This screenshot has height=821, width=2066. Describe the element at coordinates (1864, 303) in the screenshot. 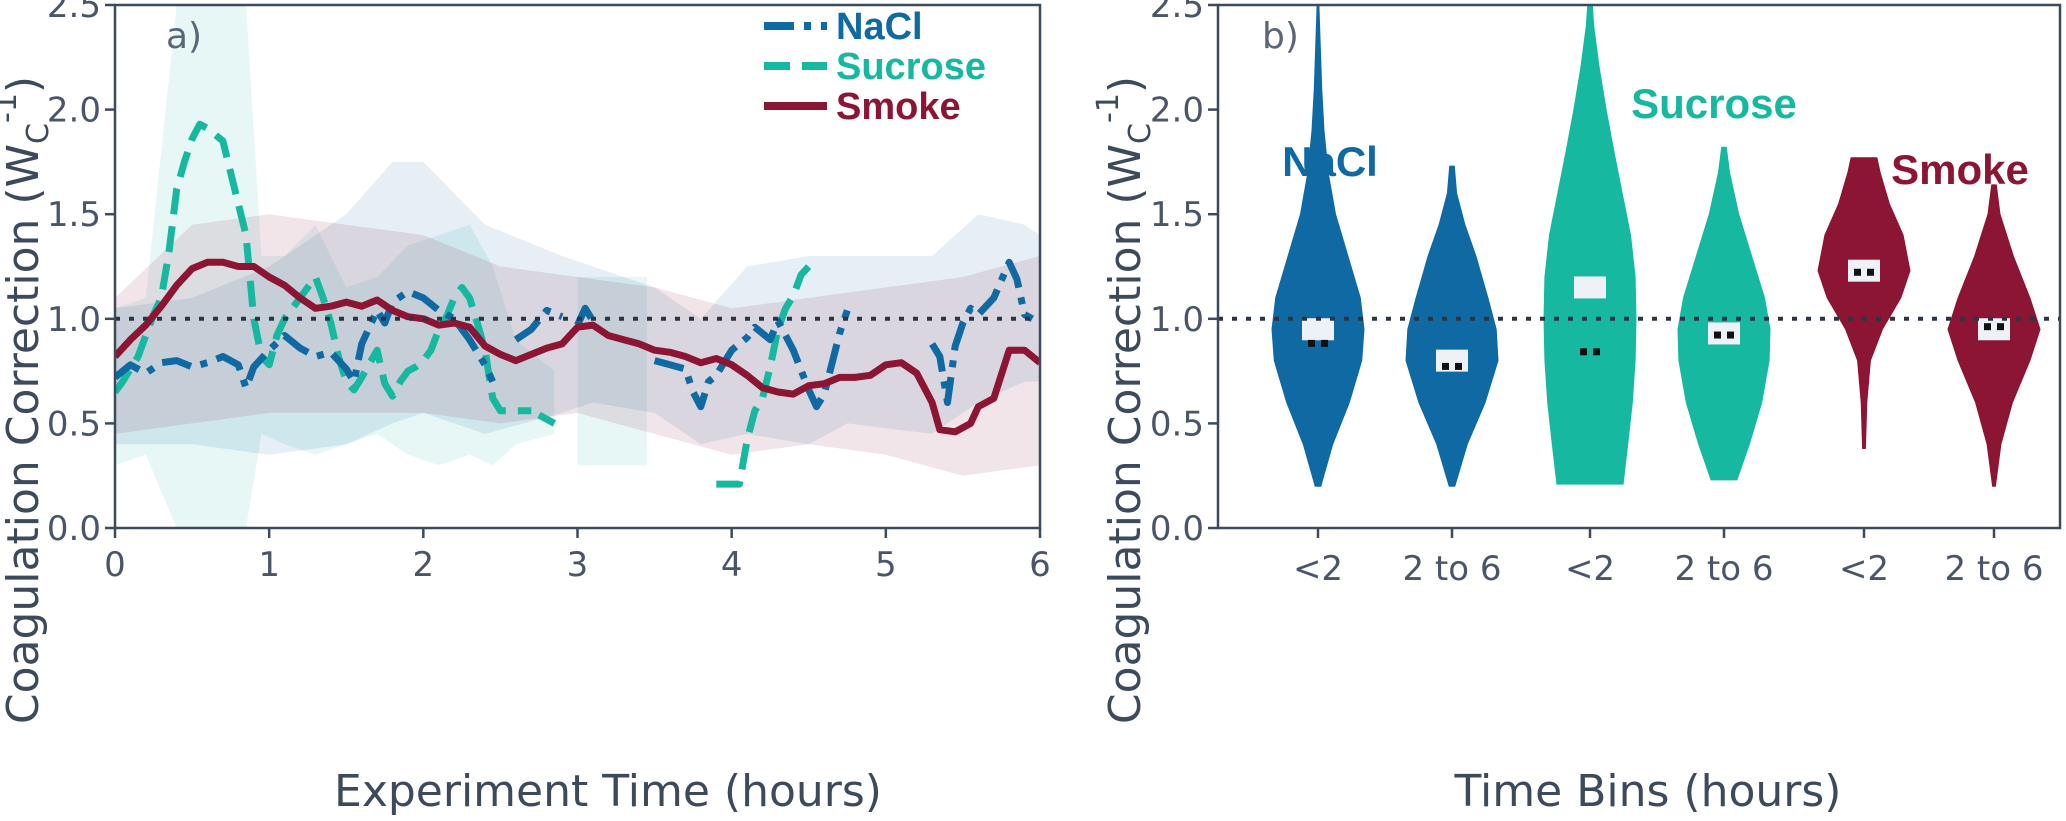

I see `violin-smoke-lt2` at that location.